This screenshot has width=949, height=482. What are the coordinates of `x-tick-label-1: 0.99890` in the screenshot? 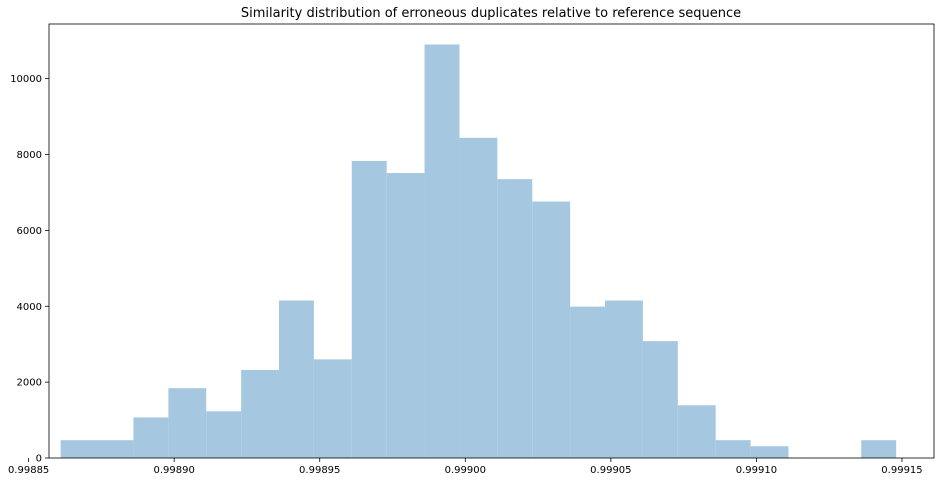 It's located at (174, 470).